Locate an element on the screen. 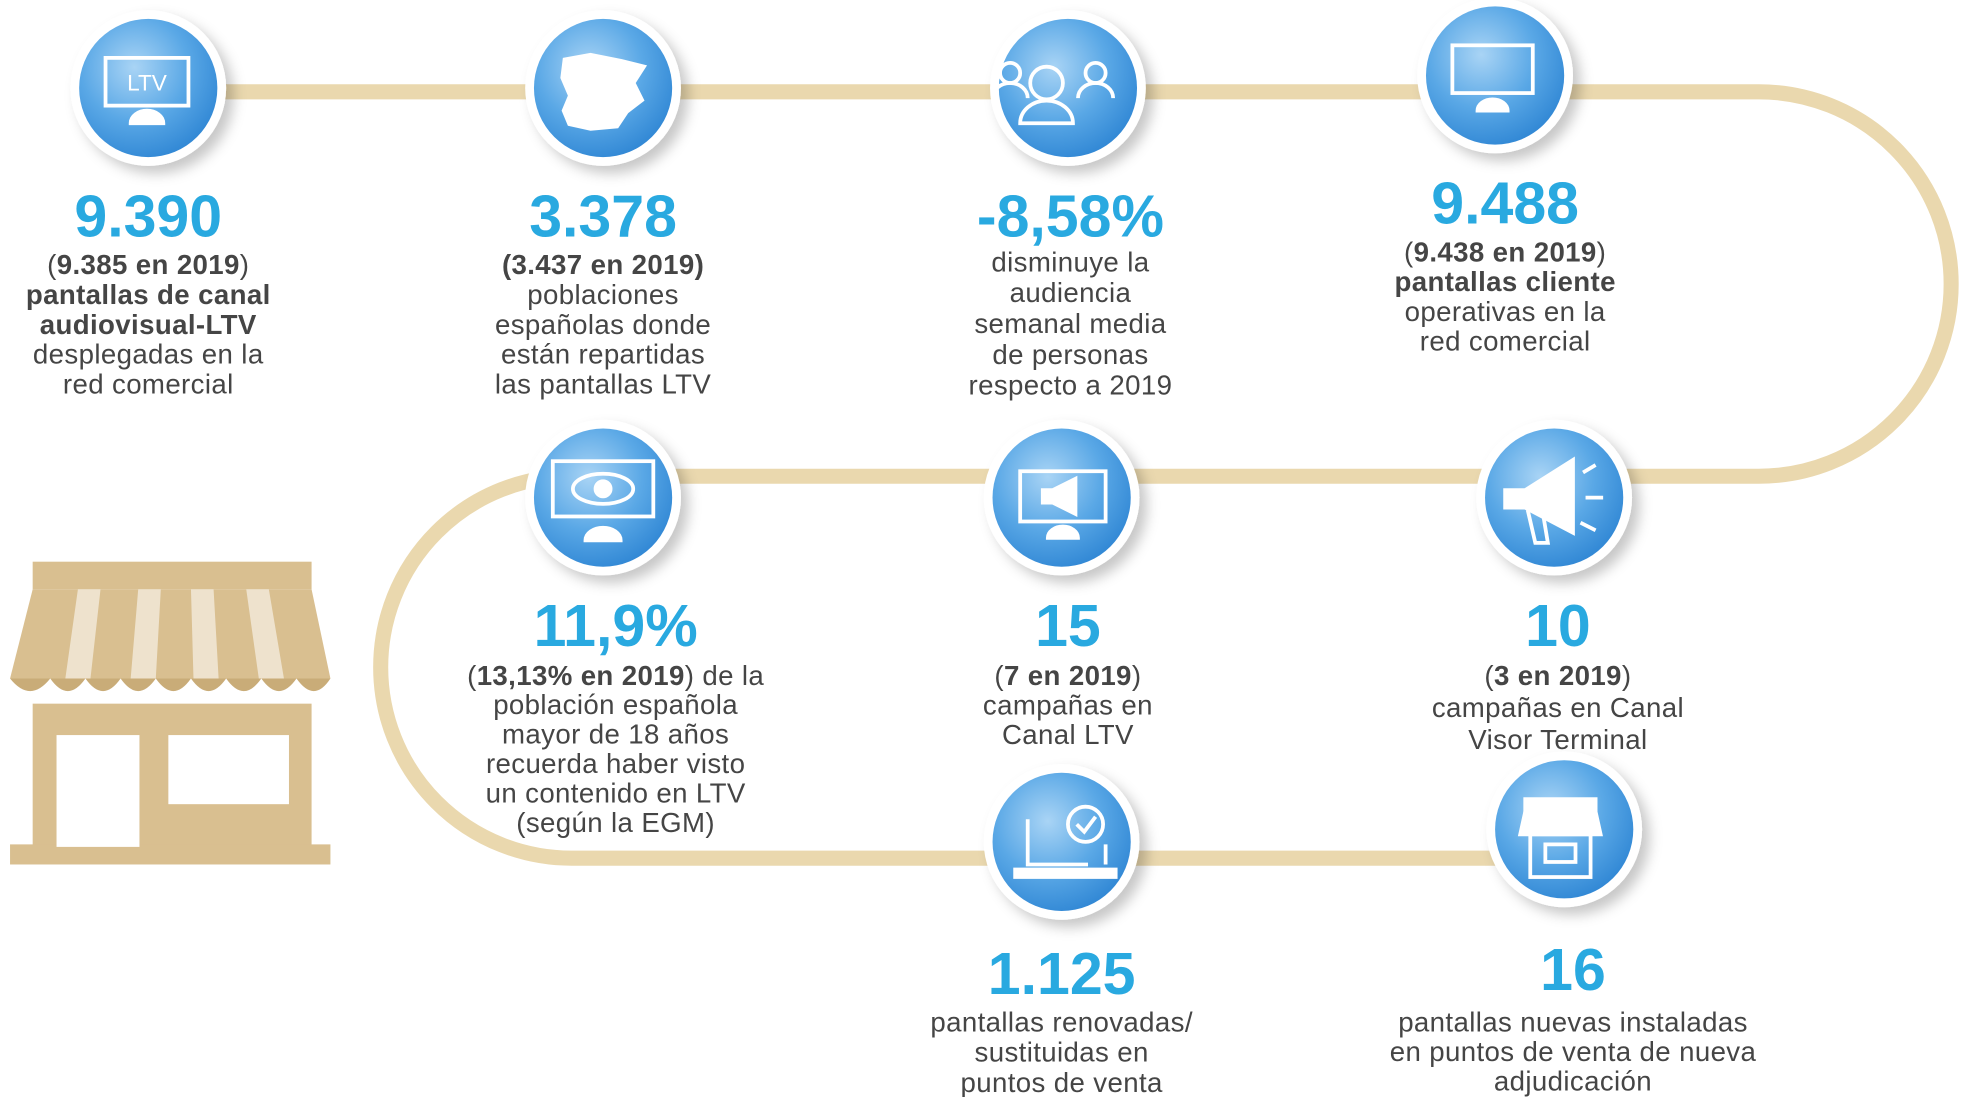 The height and width of the screenshot is (1097, 1970). stat-description: un contenido en LTV is located at coordinates (616, 792).